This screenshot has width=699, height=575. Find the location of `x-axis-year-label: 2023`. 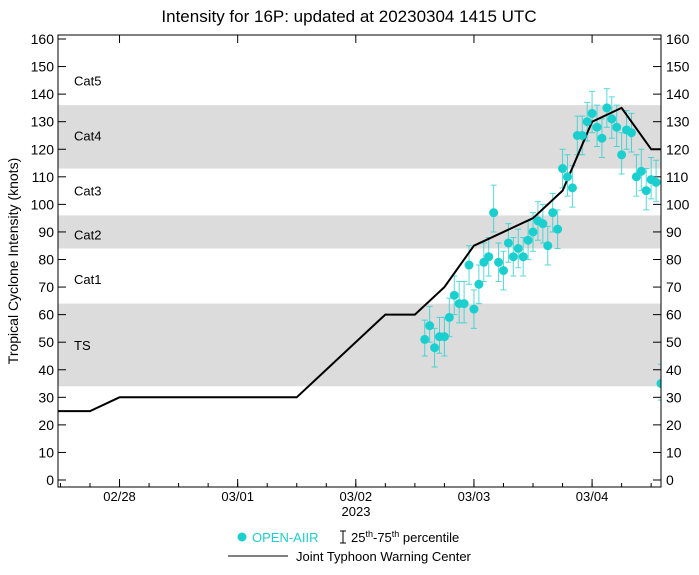

x-axis-year-label: 2023 is located at coordinates (356, 511).